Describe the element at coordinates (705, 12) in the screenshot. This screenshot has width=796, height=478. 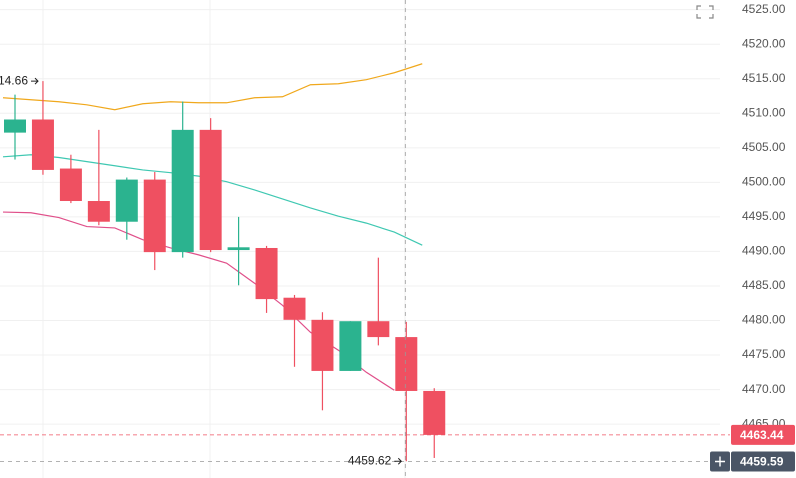
I see `fullscreen-icon` at that location.